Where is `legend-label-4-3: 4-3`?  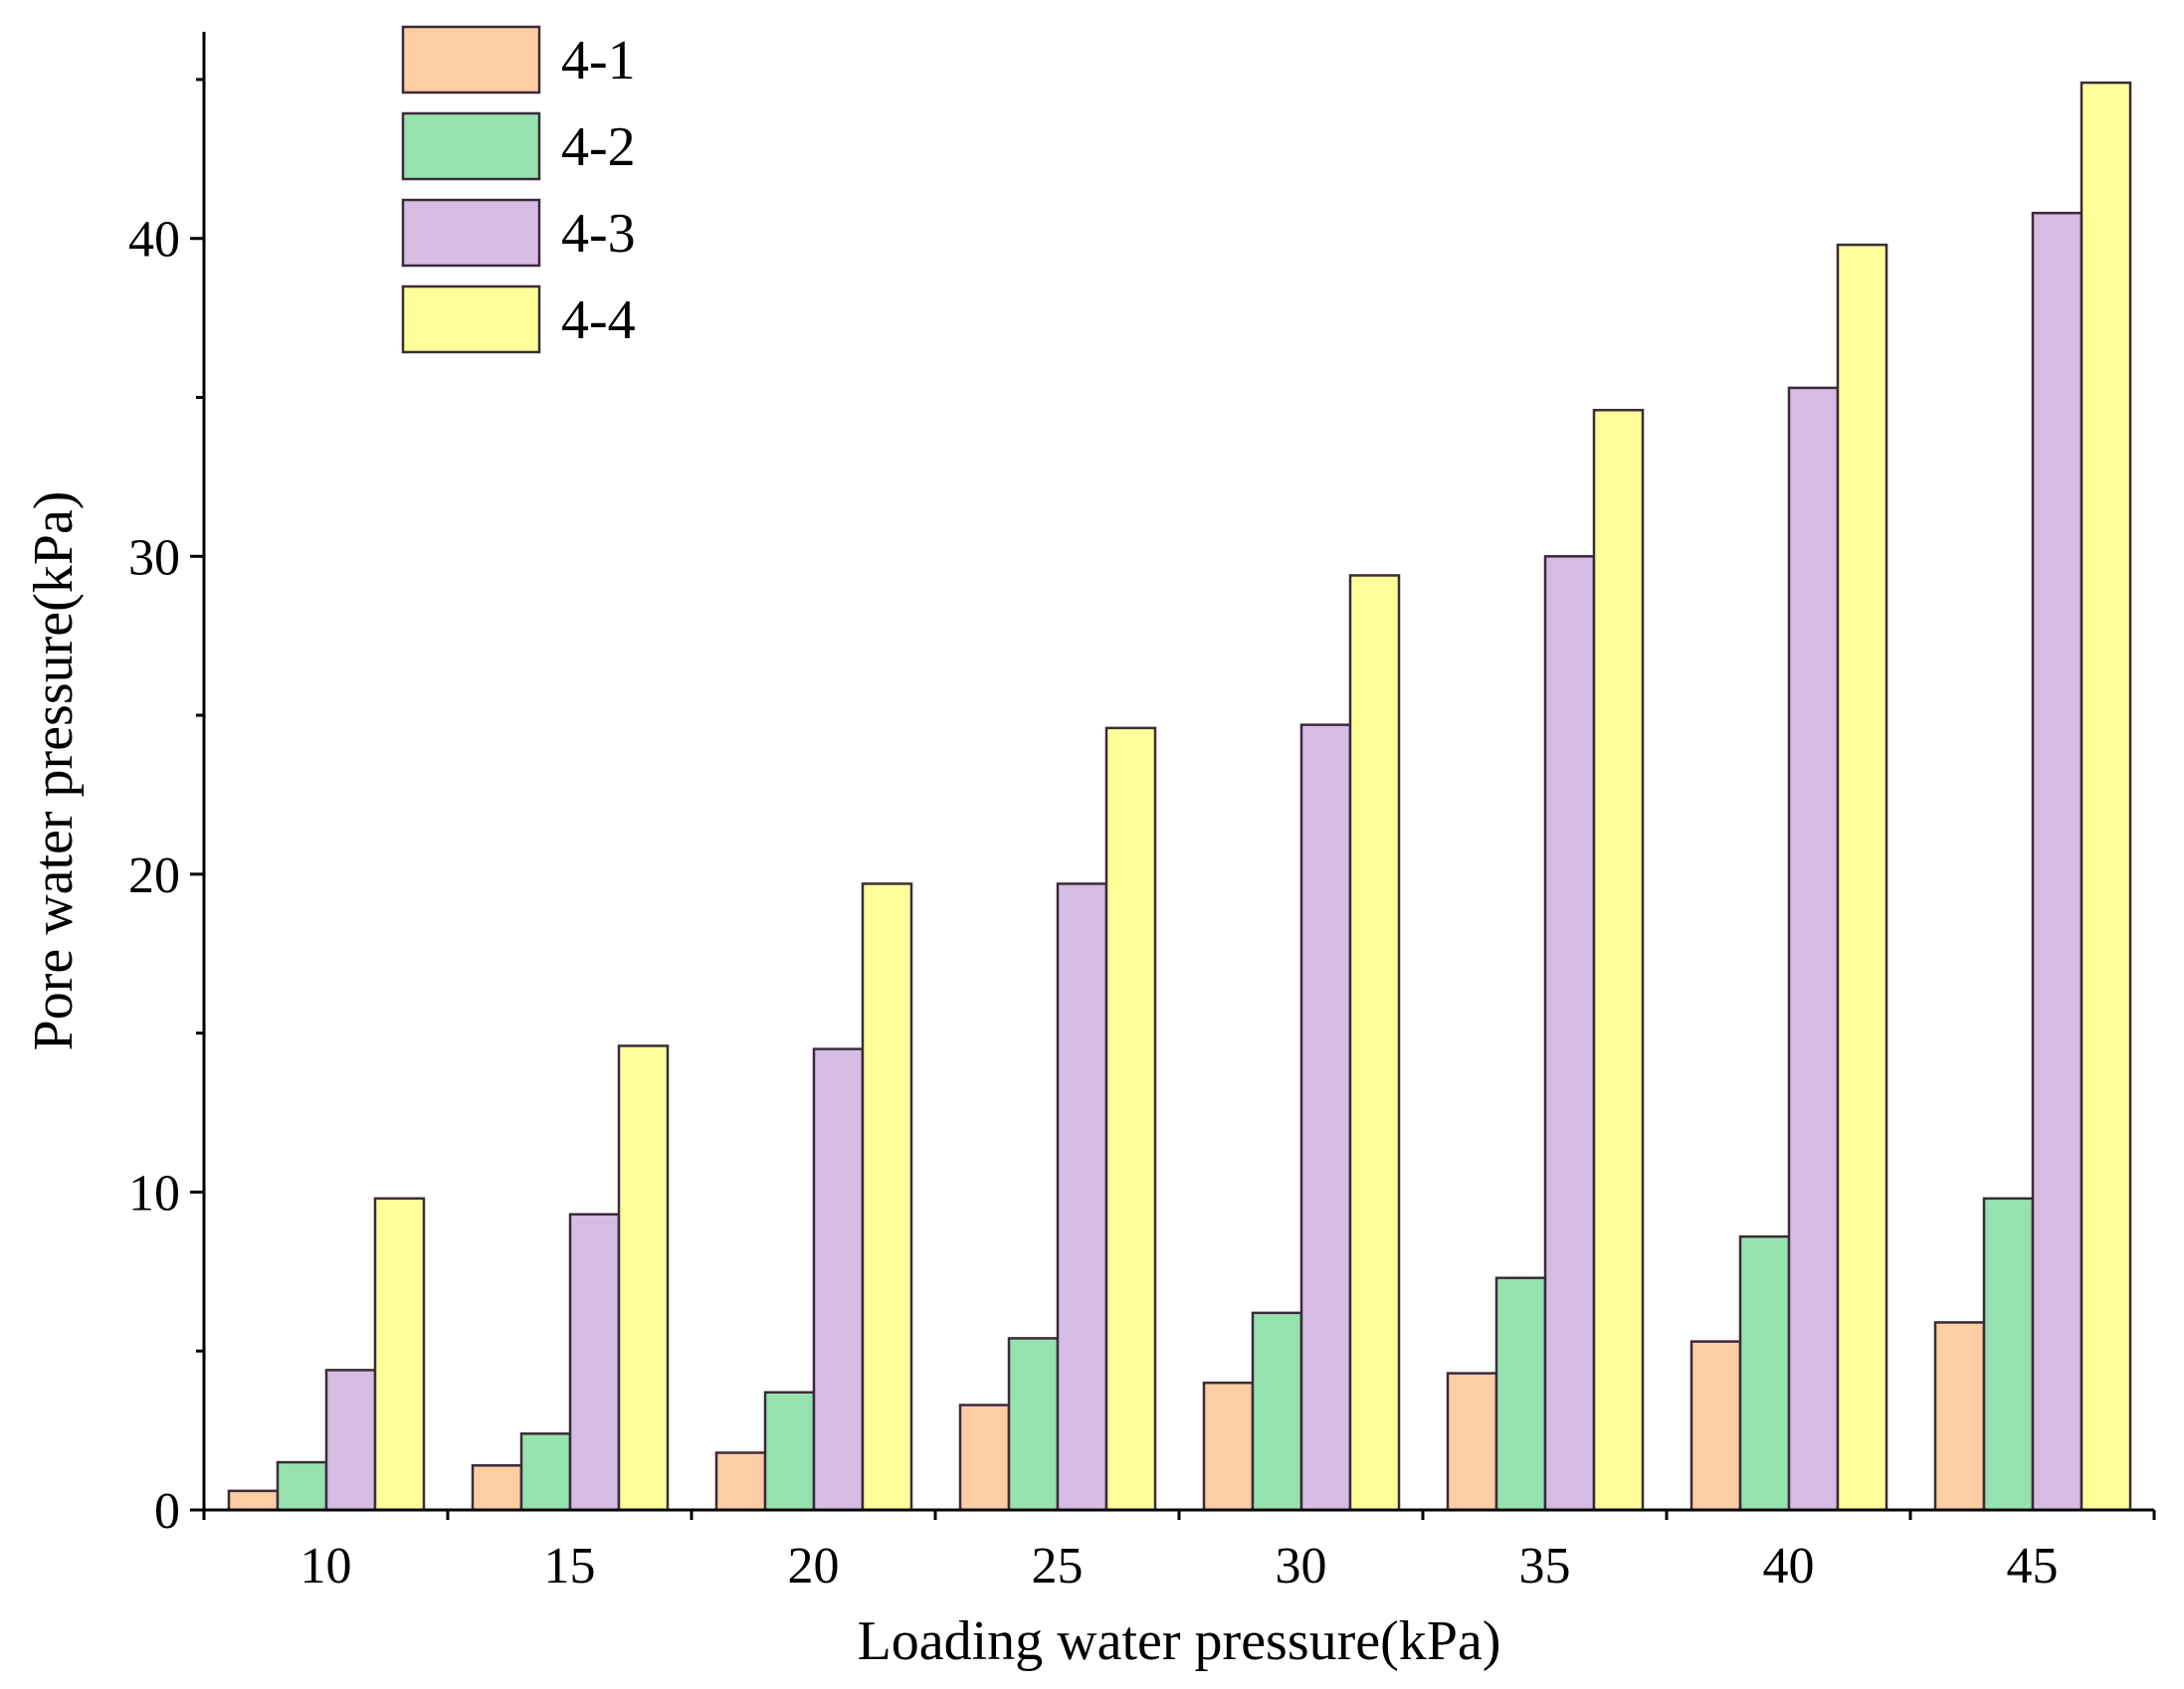
legend-label-4-3: 4-3 is located at coordinates (598, 234).